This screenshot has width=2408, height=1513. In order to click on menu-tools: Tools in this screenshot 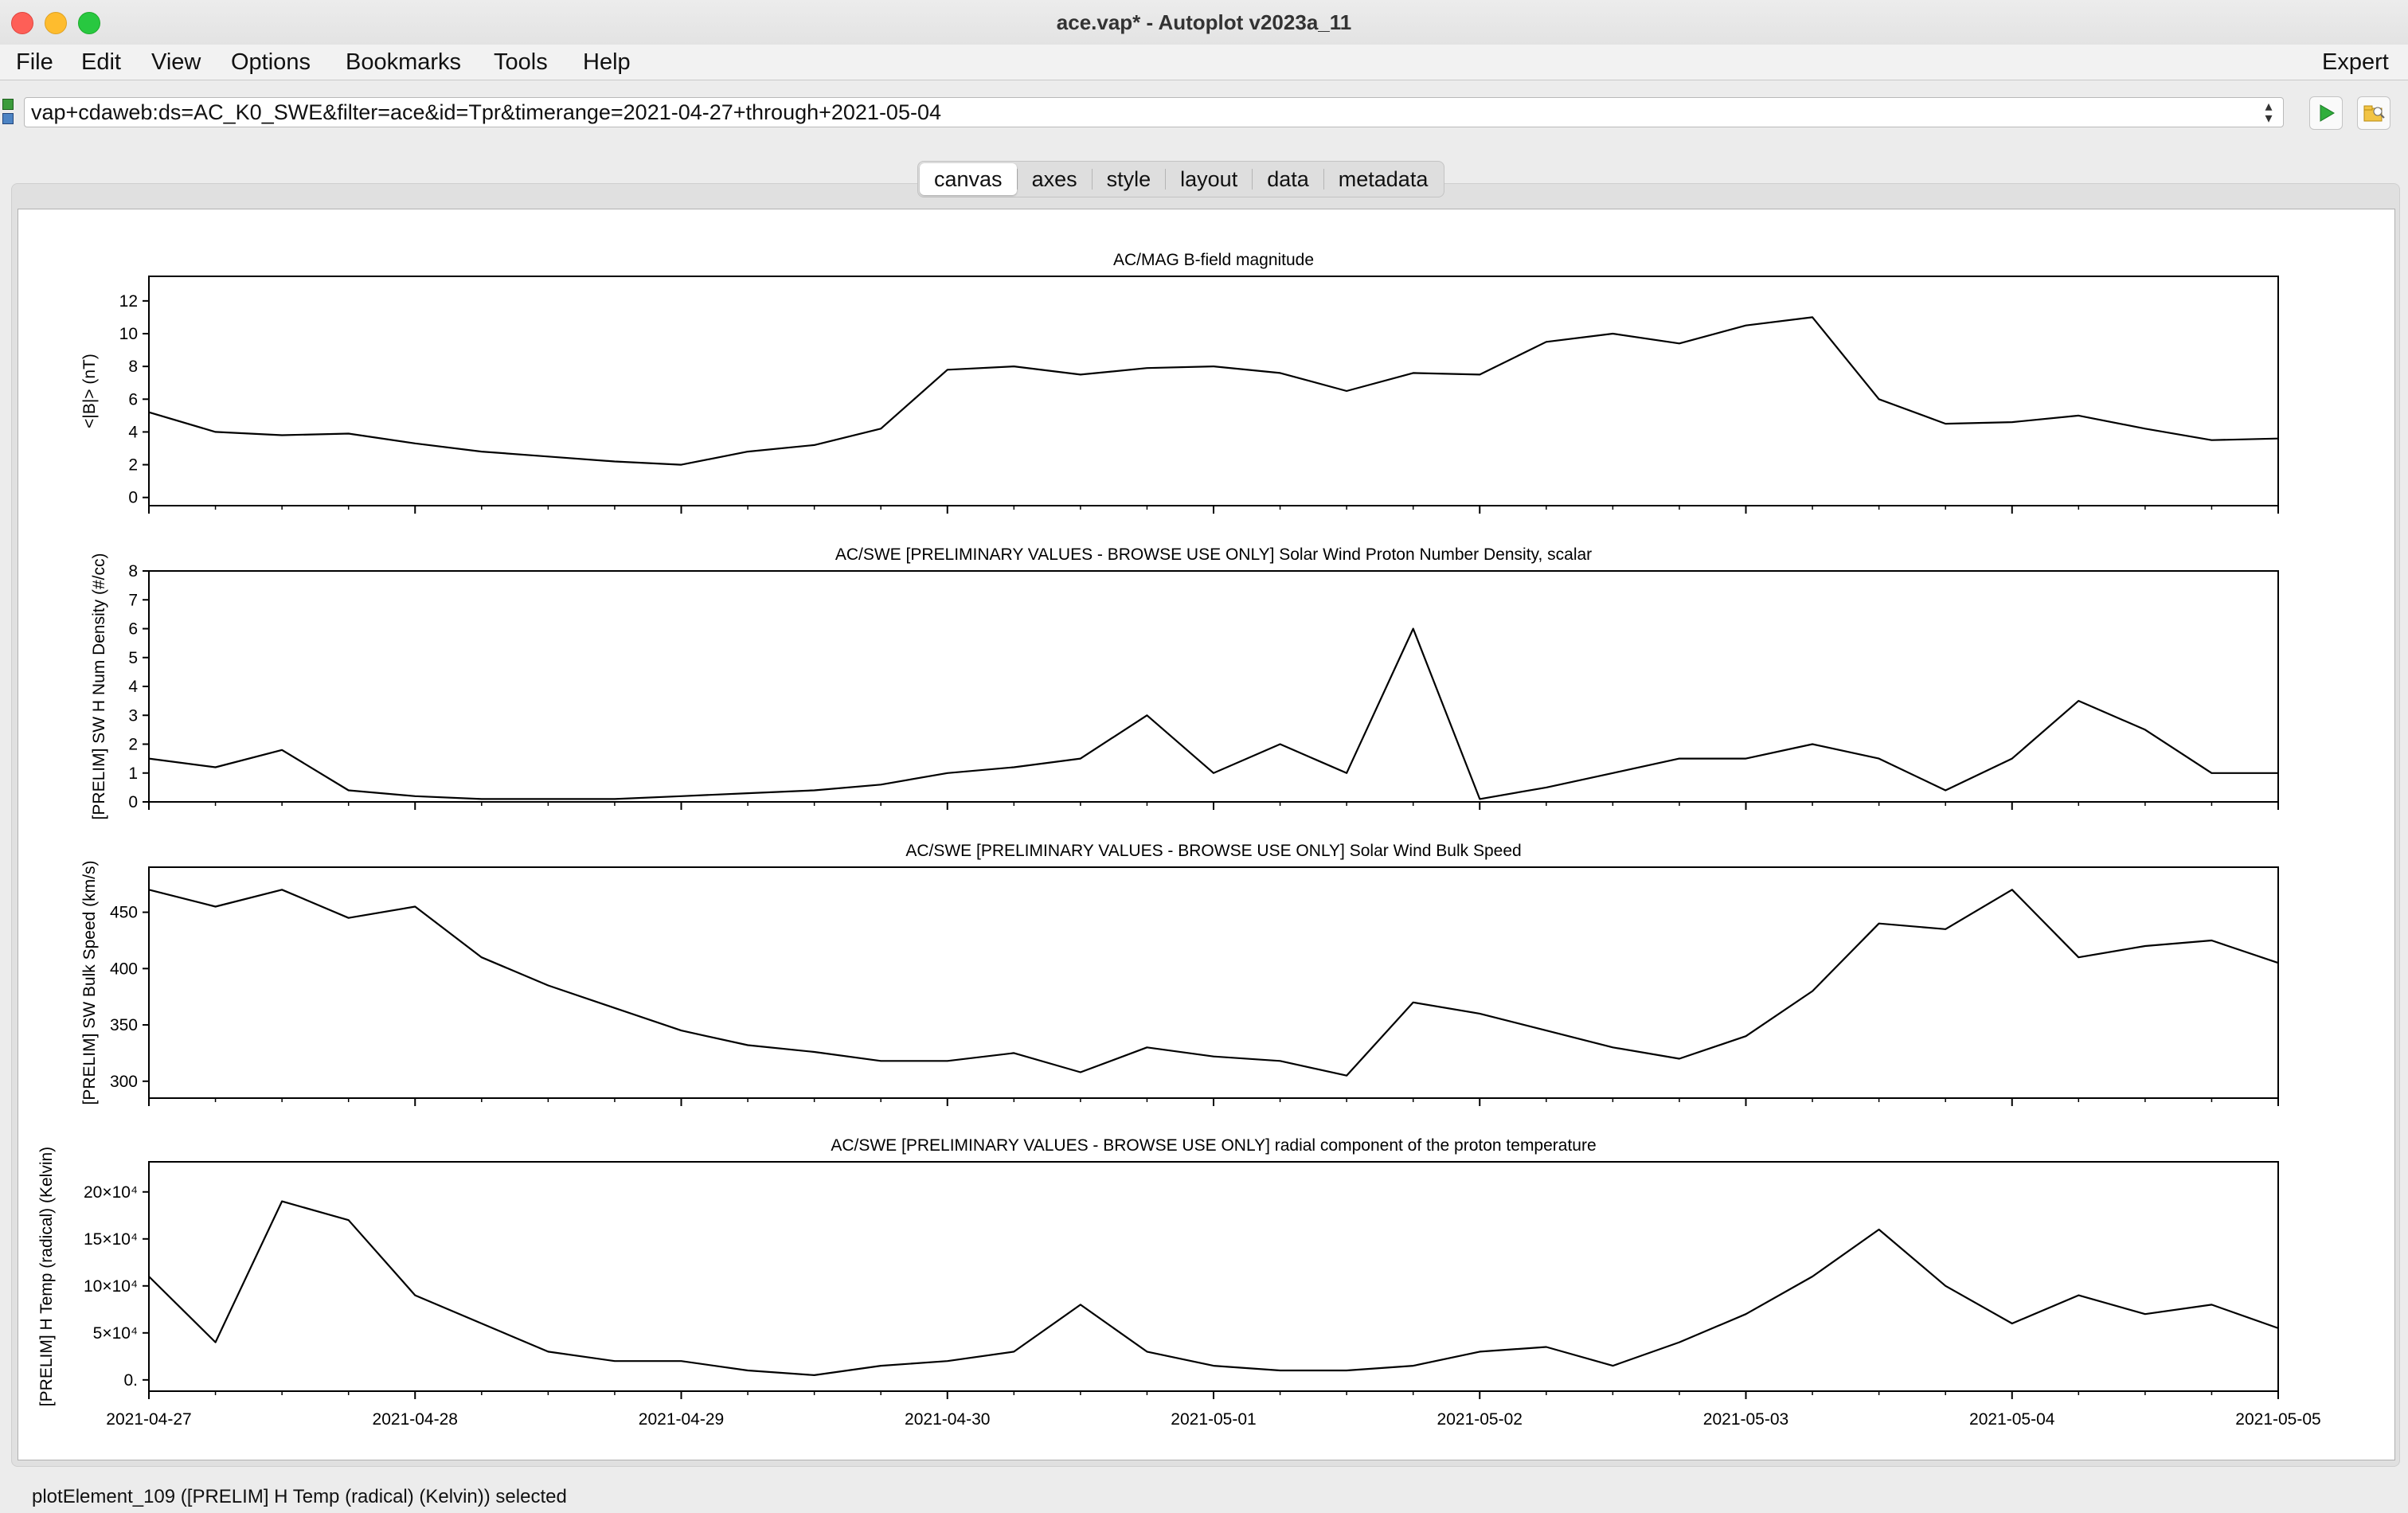, I will do `click(521, 62)`.